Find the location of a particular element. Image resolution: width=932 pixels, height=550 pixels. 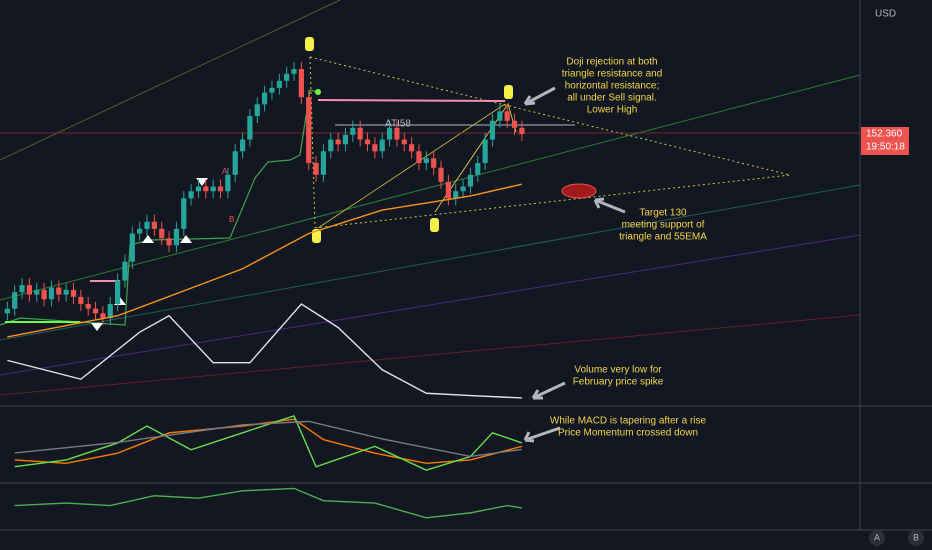

annotation: Lower High is located at coordinates (612, 110).